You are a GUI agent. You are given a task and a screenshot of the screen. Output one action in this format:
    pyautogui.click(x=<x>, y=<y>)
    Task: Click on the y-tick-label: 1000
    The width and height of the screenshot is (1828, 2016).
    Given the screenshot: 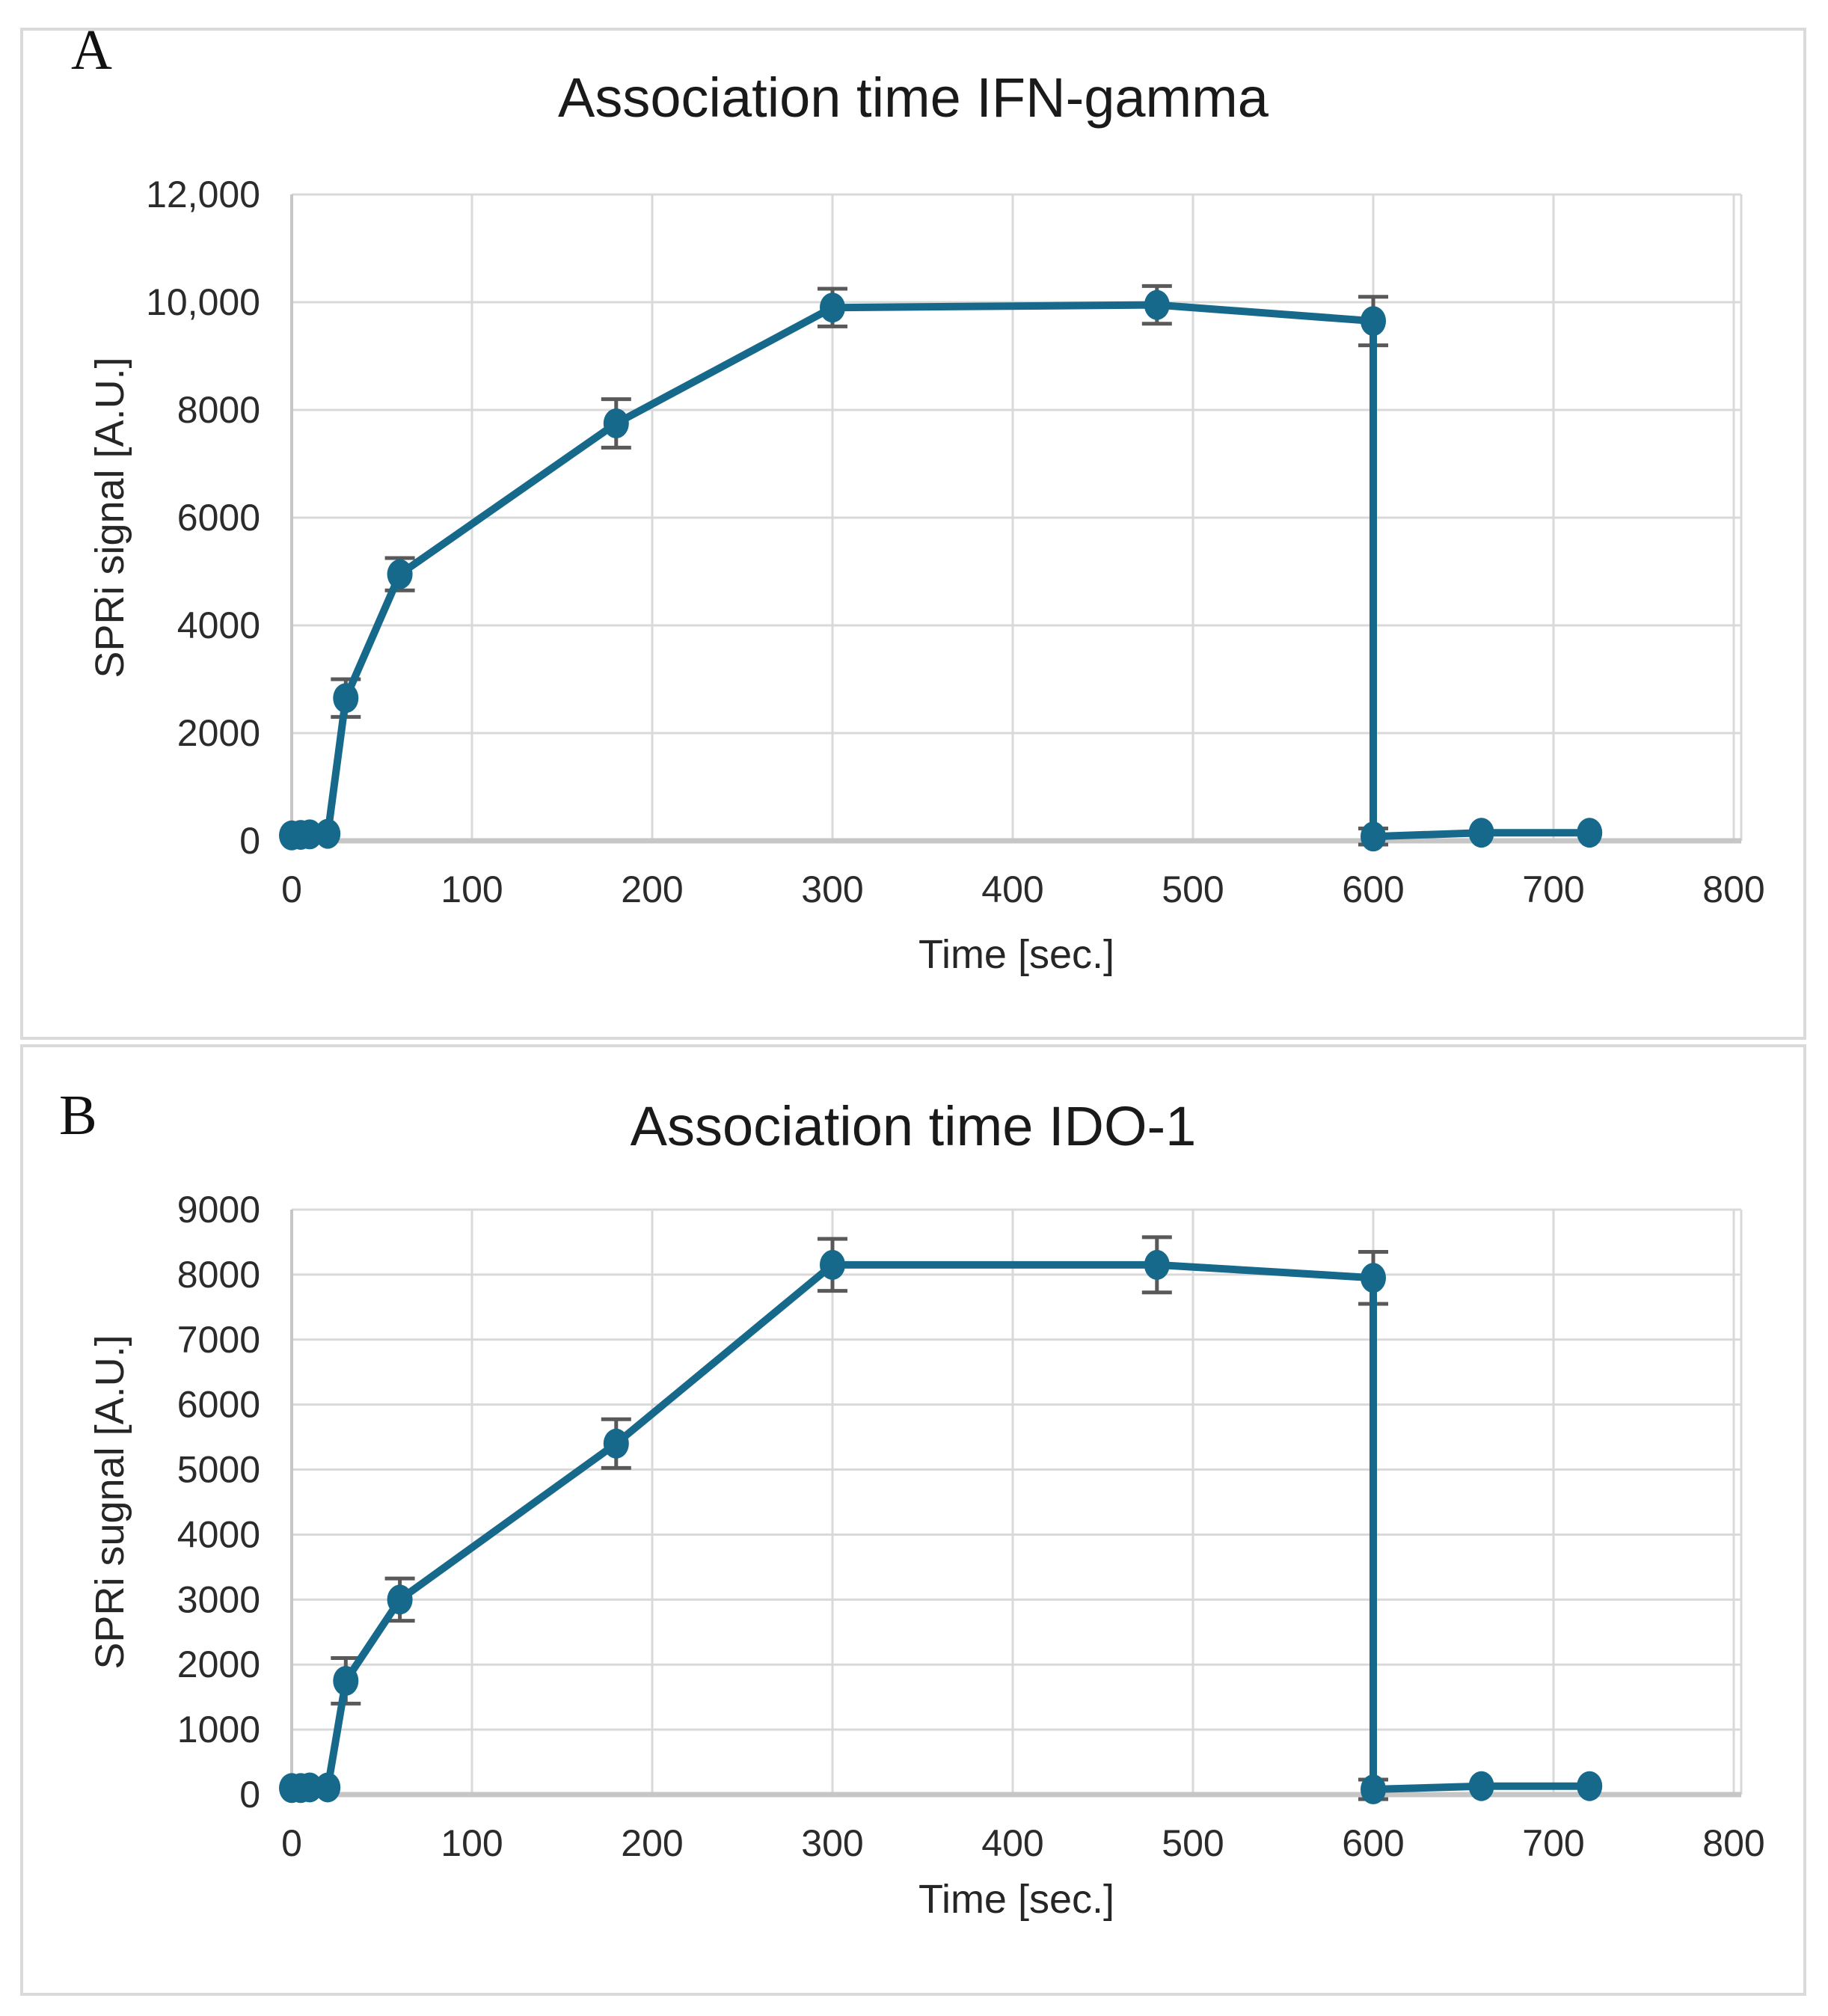 What is the action you would take?
    pyautogui.click(x=219, y=1730)
    